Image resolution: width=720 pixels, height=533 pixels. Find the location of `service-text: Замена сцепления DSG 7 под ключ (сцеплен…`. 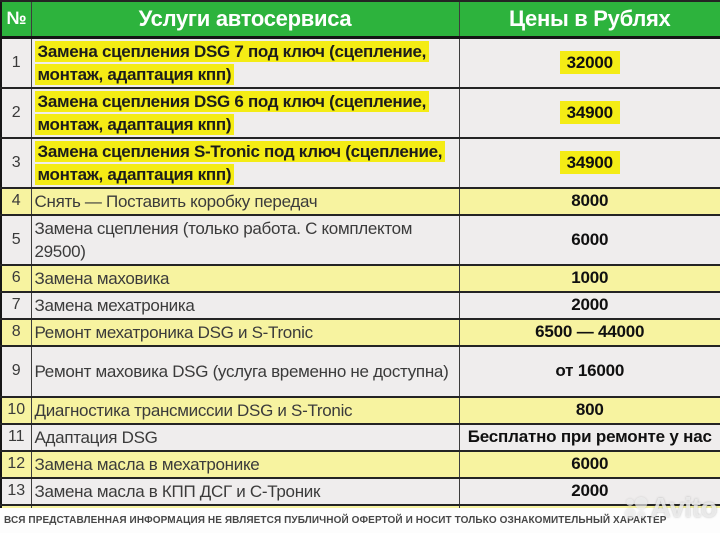

service-text: Замена сцепления DSG 7 под ключ (сцеплен… is located at coordinates (232, 62).